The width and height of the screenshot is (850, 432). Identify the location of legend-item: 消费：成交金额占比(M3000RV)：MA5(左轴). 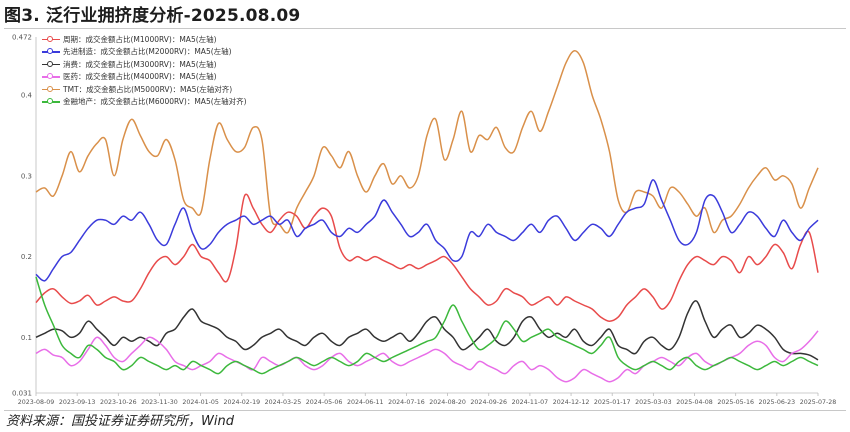
(144, 64).